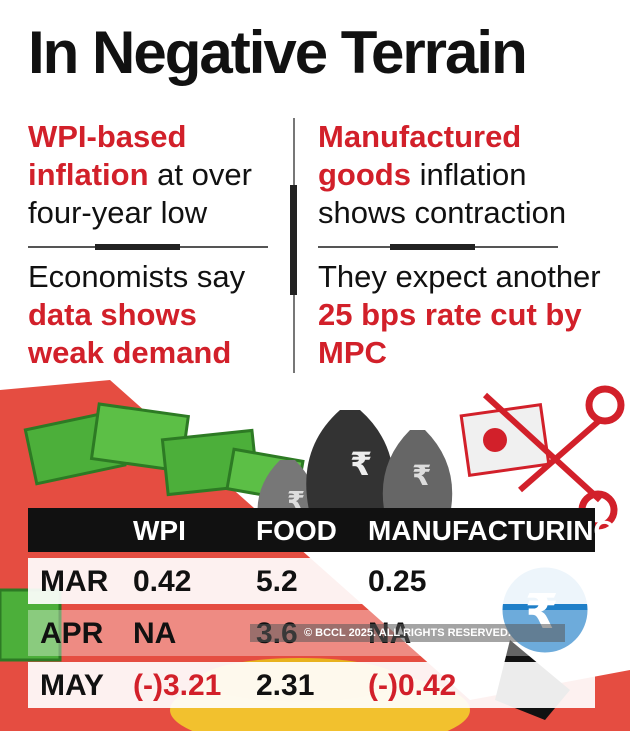  Describe the element at coordinates (162, 581) in the screenshot. I see `wpi-value: 0.42` at that location.